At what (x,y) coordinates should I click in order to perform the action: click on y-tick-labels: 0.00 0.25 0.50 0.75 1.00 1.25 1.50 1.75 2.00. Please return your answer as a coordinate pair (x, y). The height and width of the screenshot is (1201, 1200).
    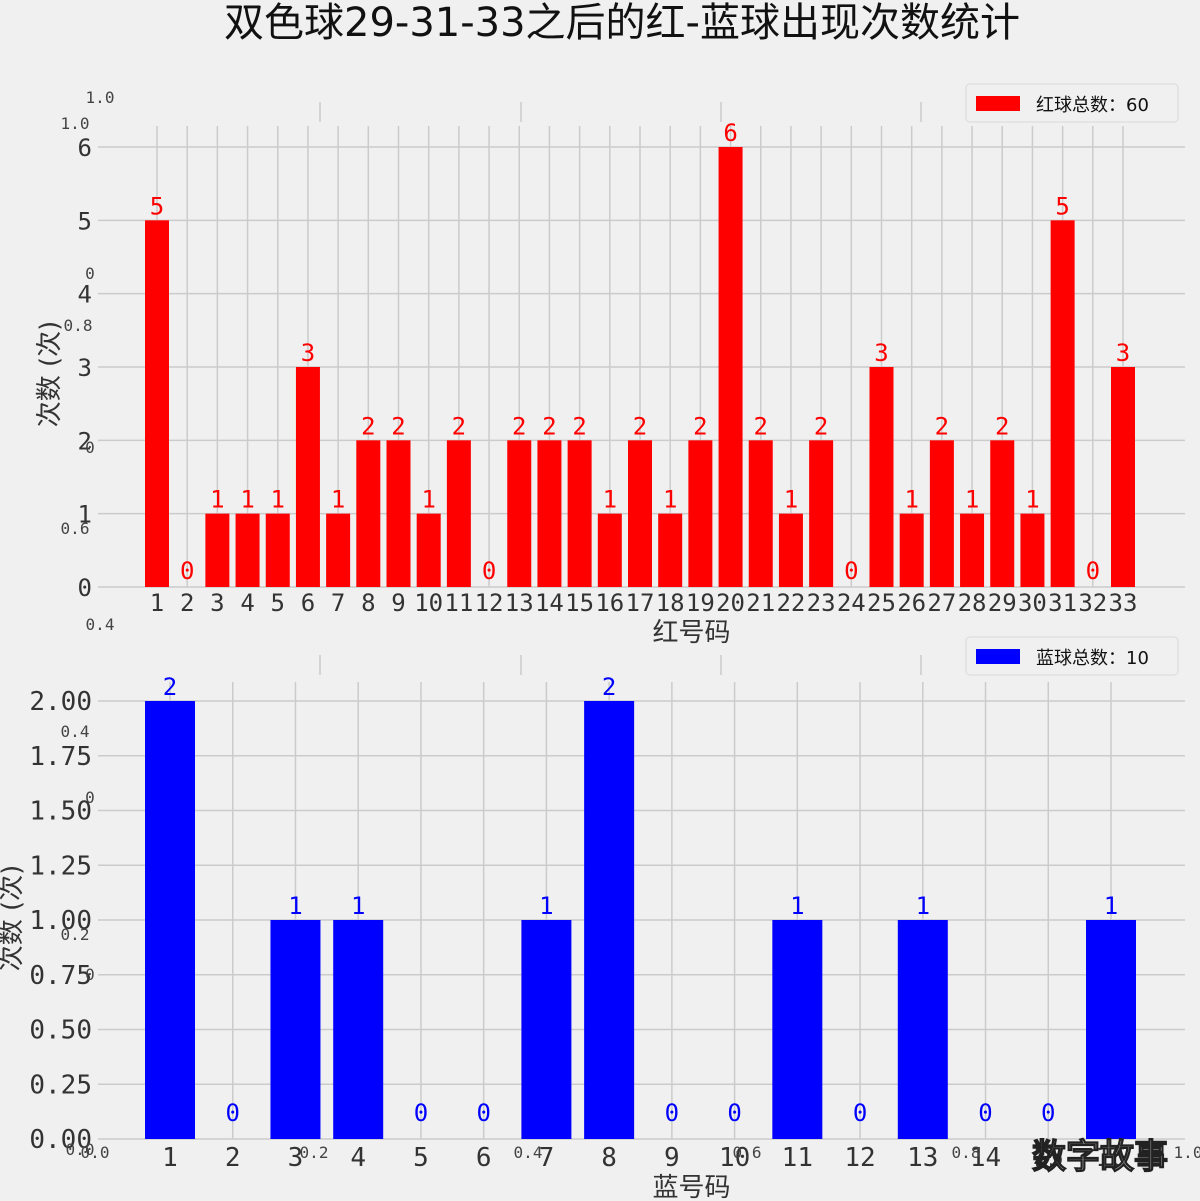
    Looking at the image, I should click on (60, 921).